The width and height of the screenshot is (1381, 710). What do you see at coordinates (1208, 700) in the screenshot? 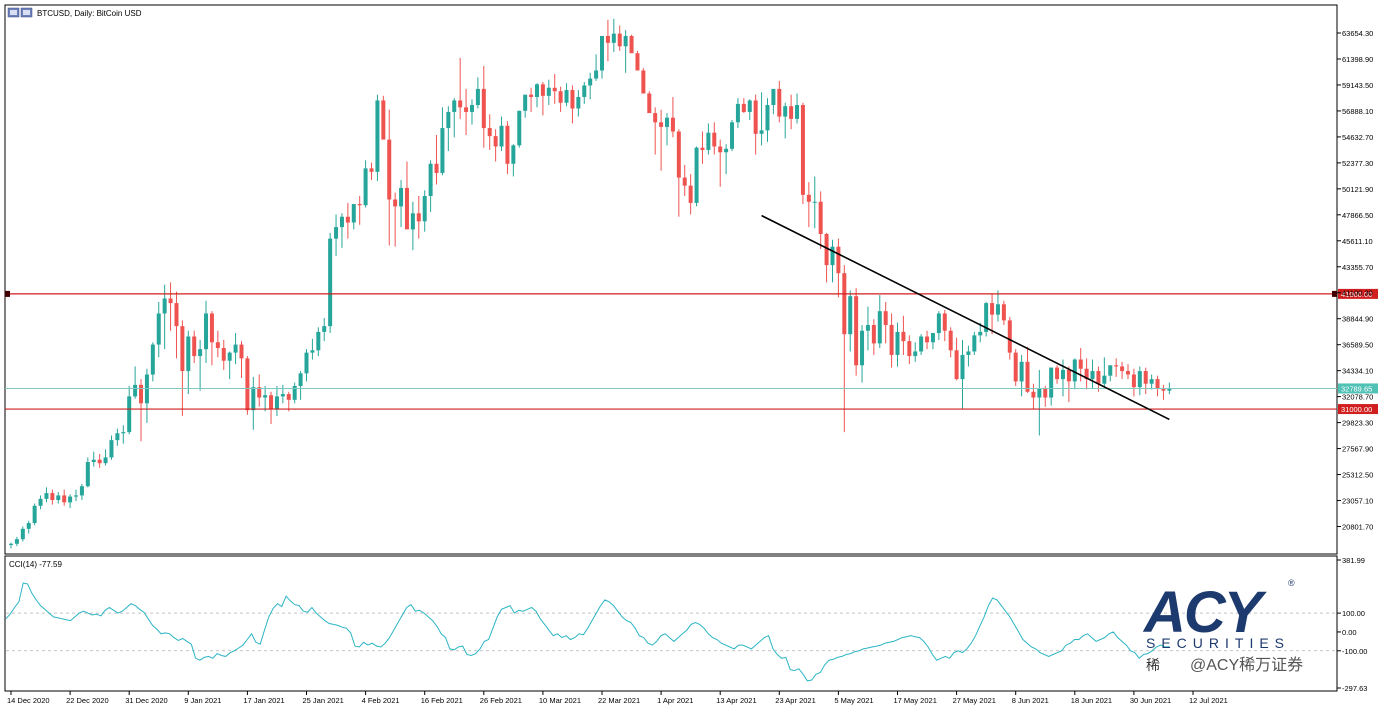
I see `x-tick-label: 12 Jul 2021` at bounding box center [1208, 700].